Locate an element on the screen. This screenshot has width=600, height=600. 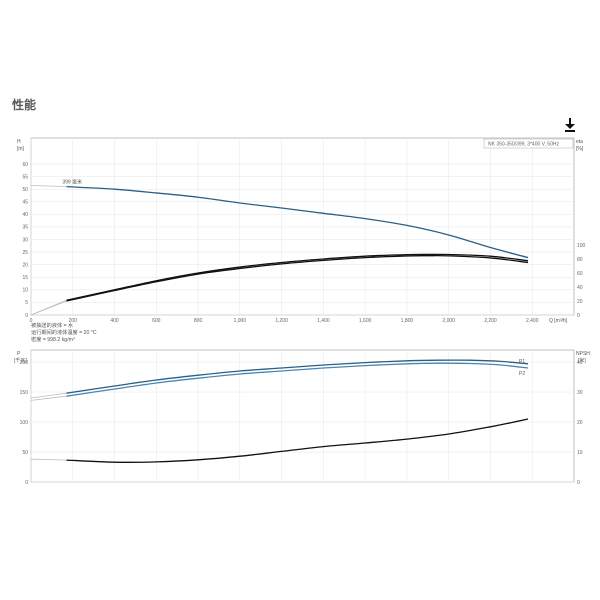
x-tick-label: 1,600 is located at coordinates (365, 321).